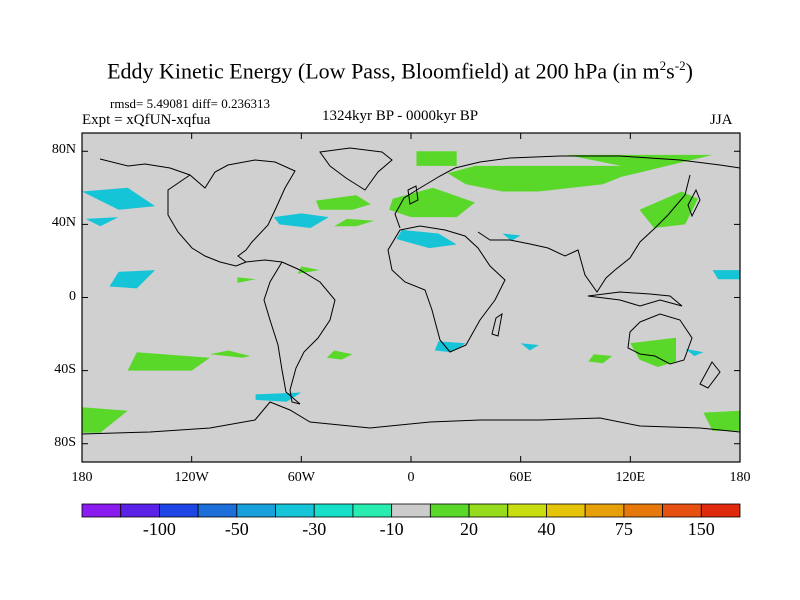  I want to click on y-tick-label-1: 40N, so click(63, 223).